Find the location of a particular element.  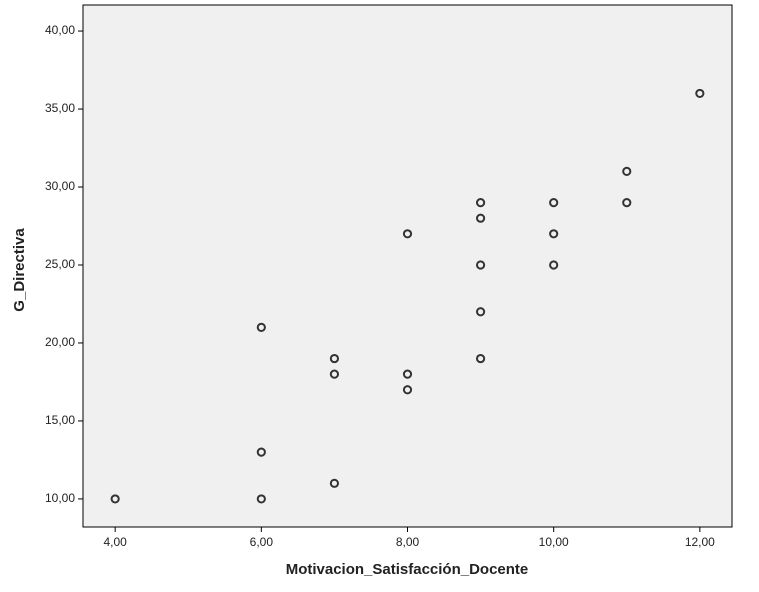

y-tick-label: 35,00 is located at coordinates (60, 108).